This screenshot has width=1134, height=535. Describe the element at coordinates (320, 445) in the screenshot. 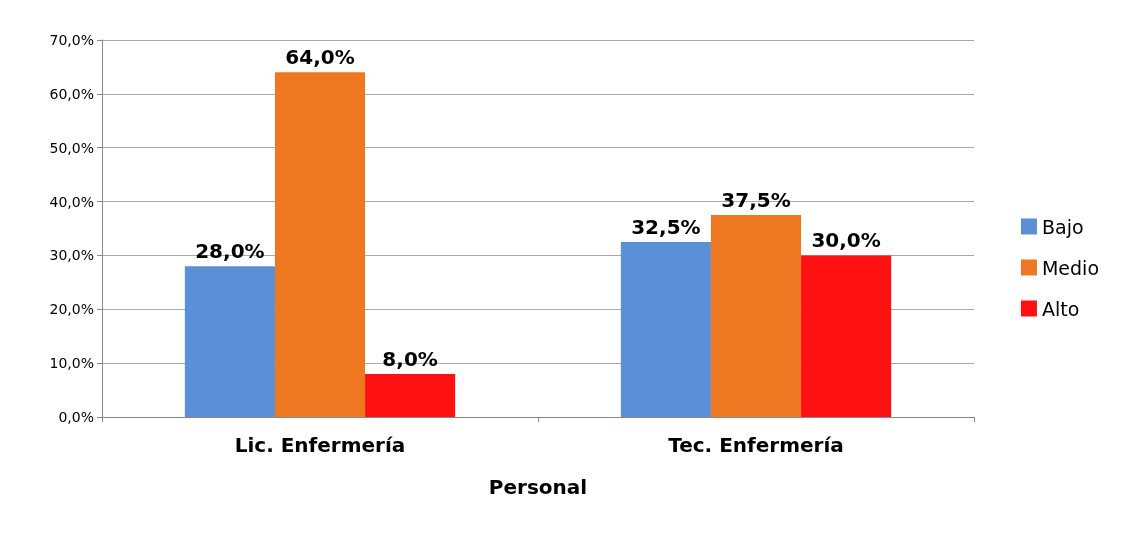

I see `x-tick-label: Lic. Enfermería` at that location.